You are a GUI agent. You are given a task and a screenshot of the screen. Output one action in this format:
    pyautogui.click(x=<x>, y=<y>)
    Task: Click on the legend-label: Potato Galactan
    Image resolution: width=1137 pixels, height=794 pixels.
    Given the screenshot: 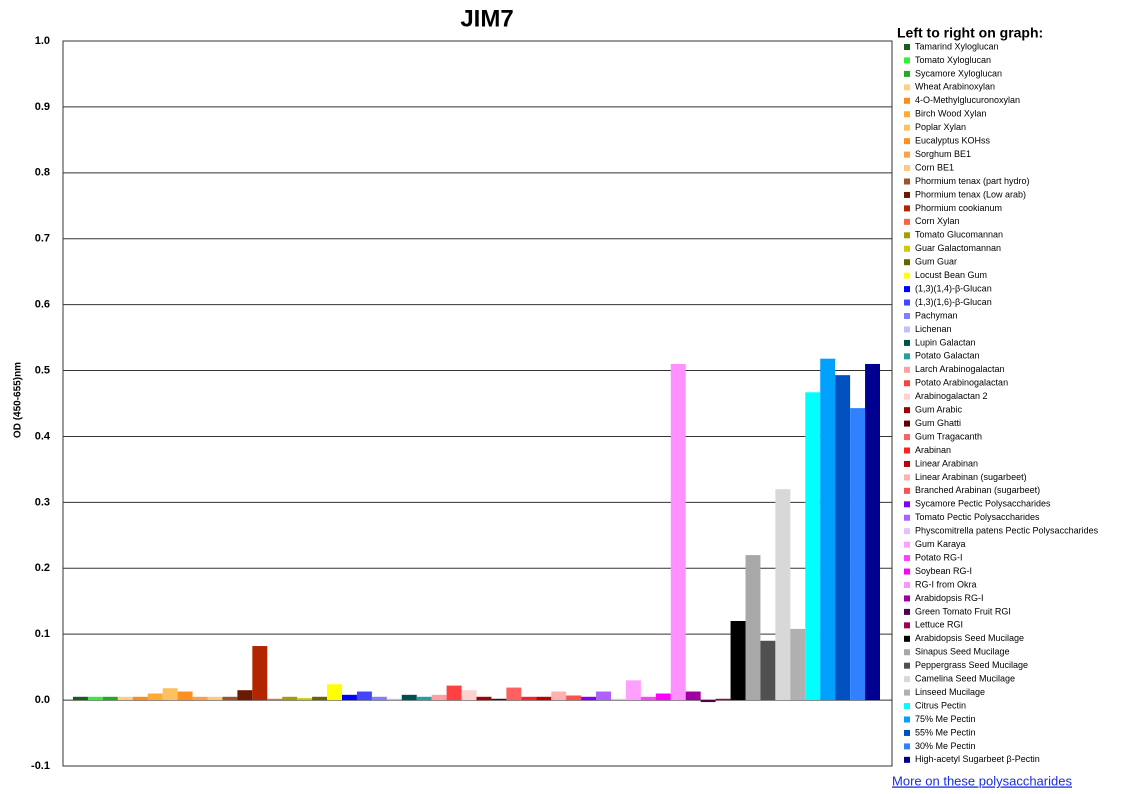 What is the action you would take?
    pyautogui.click(x=947, y=356)
    